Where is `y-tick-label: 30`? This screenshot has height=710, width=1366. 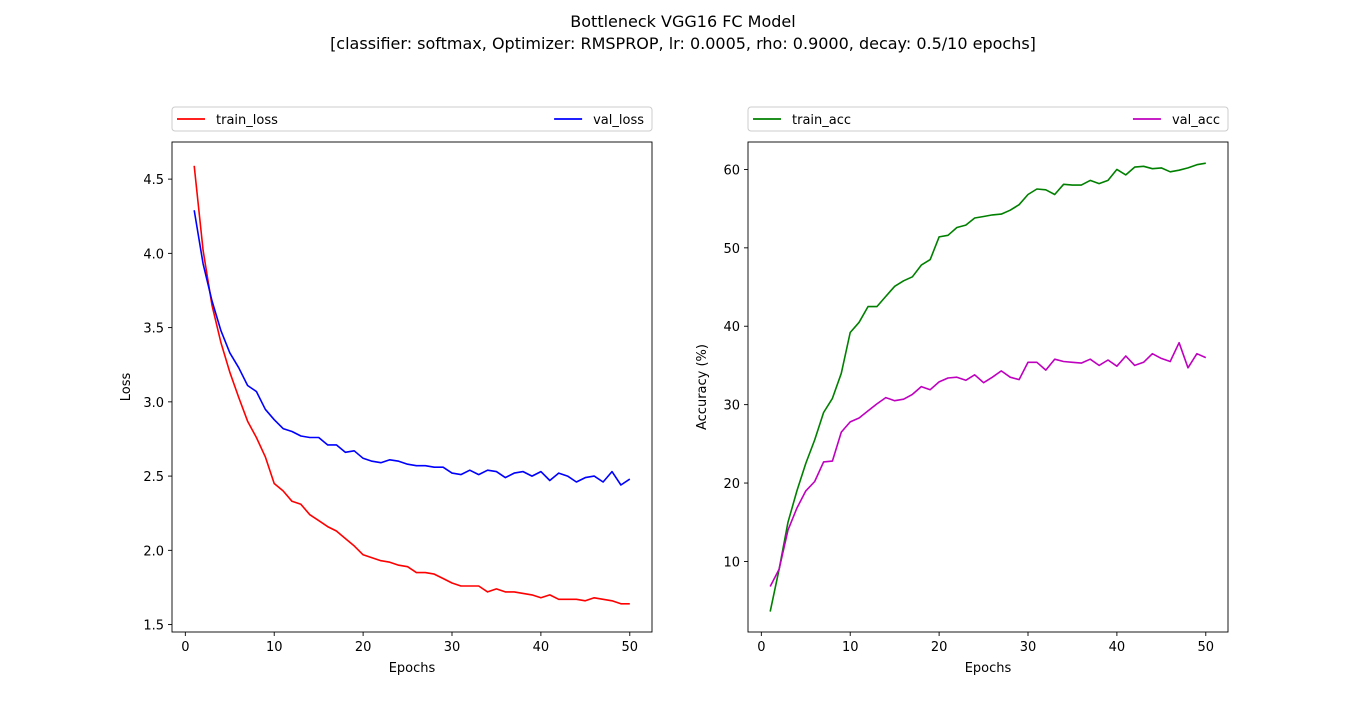
y-tick-label: 30 is located at coordinates (731, 406).